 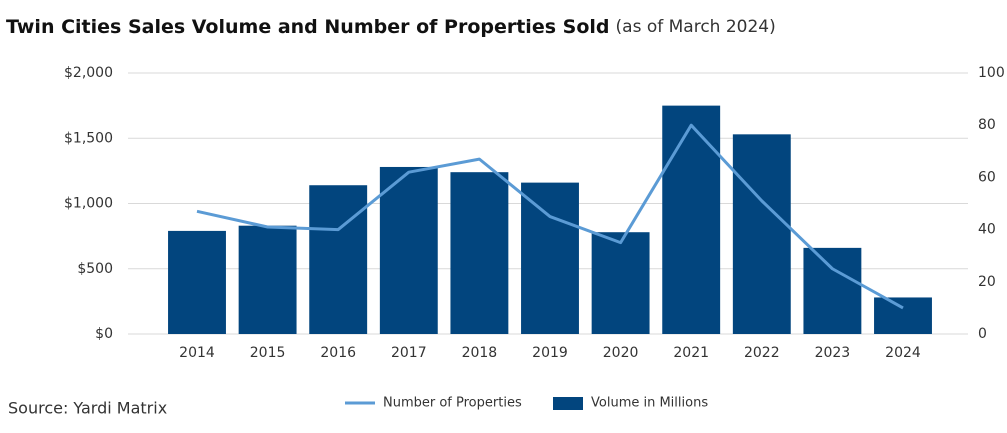 I want to click on x-tick-label: 2024, so click(x=903, y=353).